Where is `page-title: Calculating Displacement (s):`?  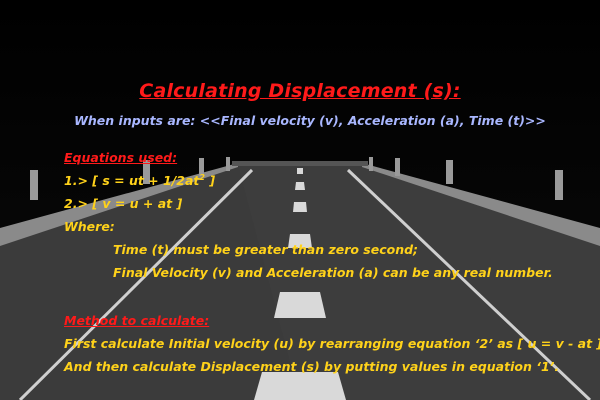
page-title: Calculating Displacement (s): is located at coordinates (300, 91).